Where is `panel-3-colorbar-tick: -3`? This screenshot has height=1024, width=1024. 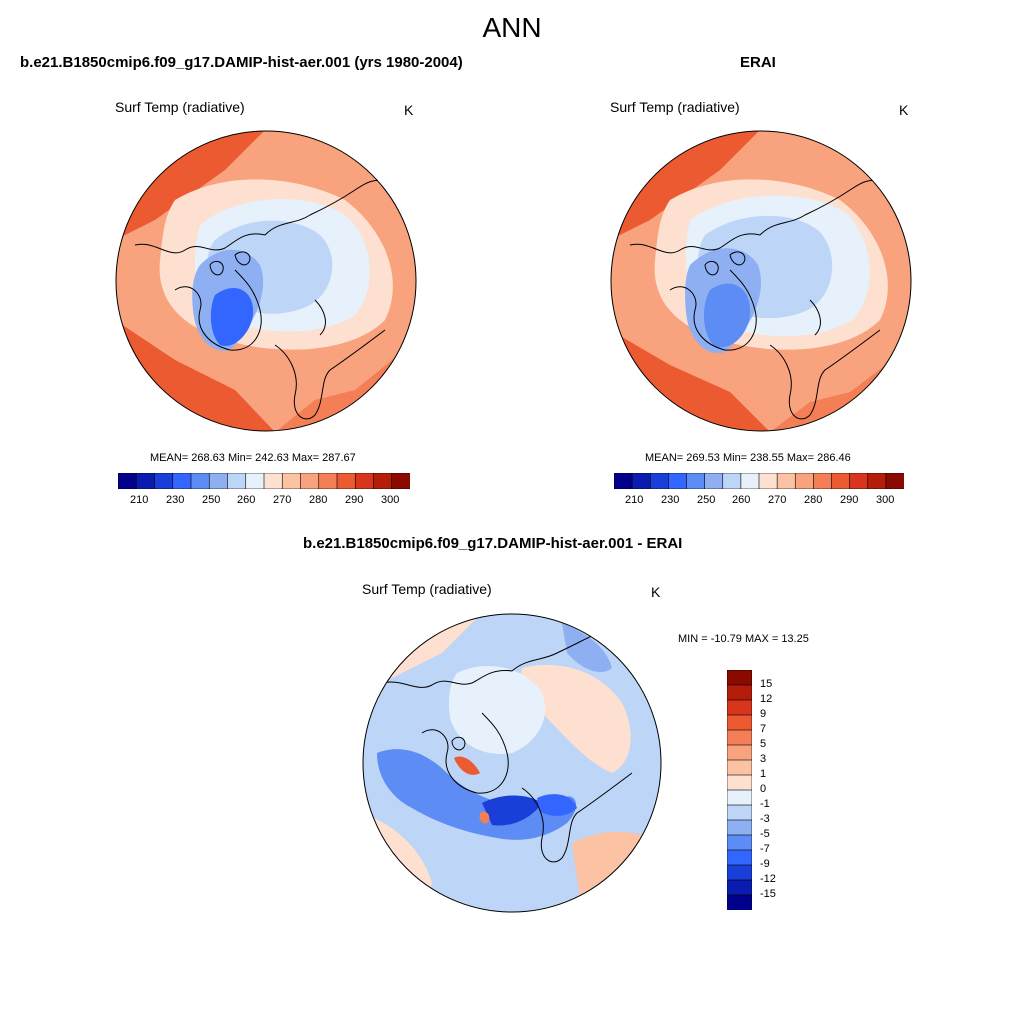
panel-3-colorbar-tick: -3 is located at coordinates (765, 819).